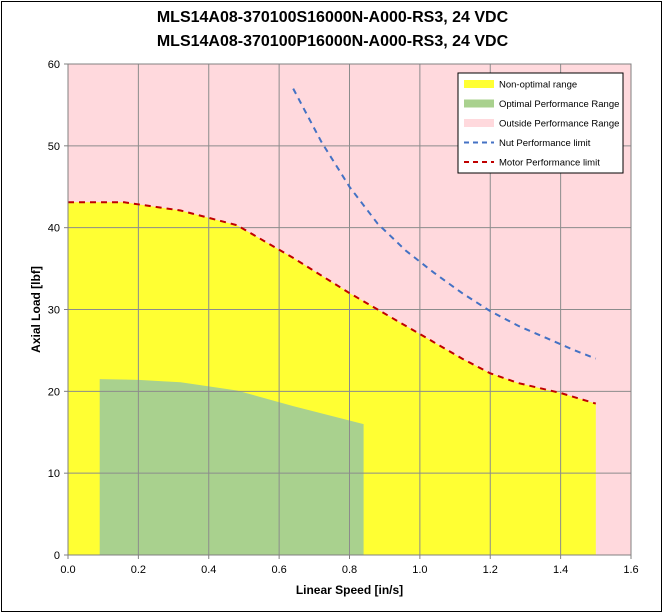 Image resolution: width=665 pixels, height=615 pixels. I want to click on y-tick-label: 60, so click(54, 65).